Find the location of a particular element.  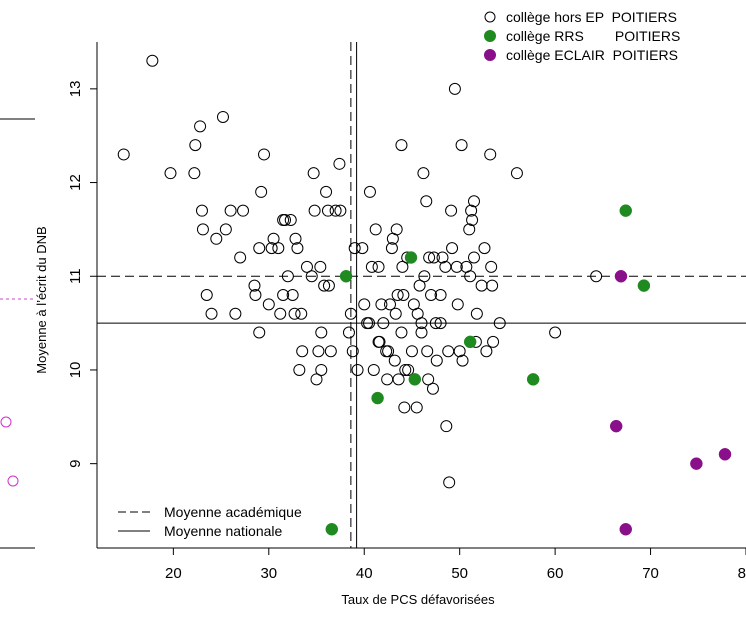

y-axis-title: Moyenne à l’écrit du DNB is located at coordinates (41, 299).